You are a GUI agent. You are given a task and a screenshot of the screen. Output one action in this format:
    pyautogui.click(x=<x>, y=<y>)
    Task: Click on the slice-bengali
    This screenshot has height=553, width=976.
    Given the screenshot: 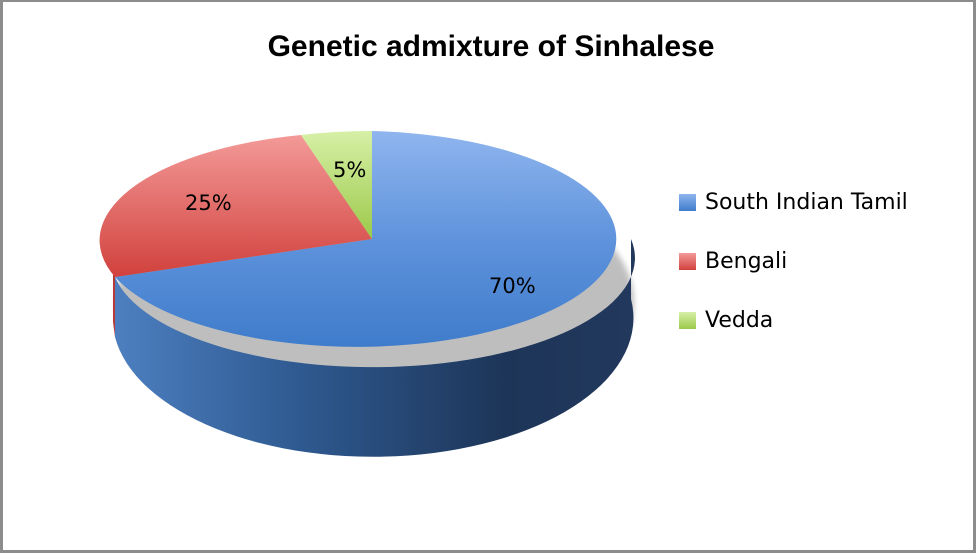 What is the action you would take?
    pyautogui.click(x=235, y=206)
    